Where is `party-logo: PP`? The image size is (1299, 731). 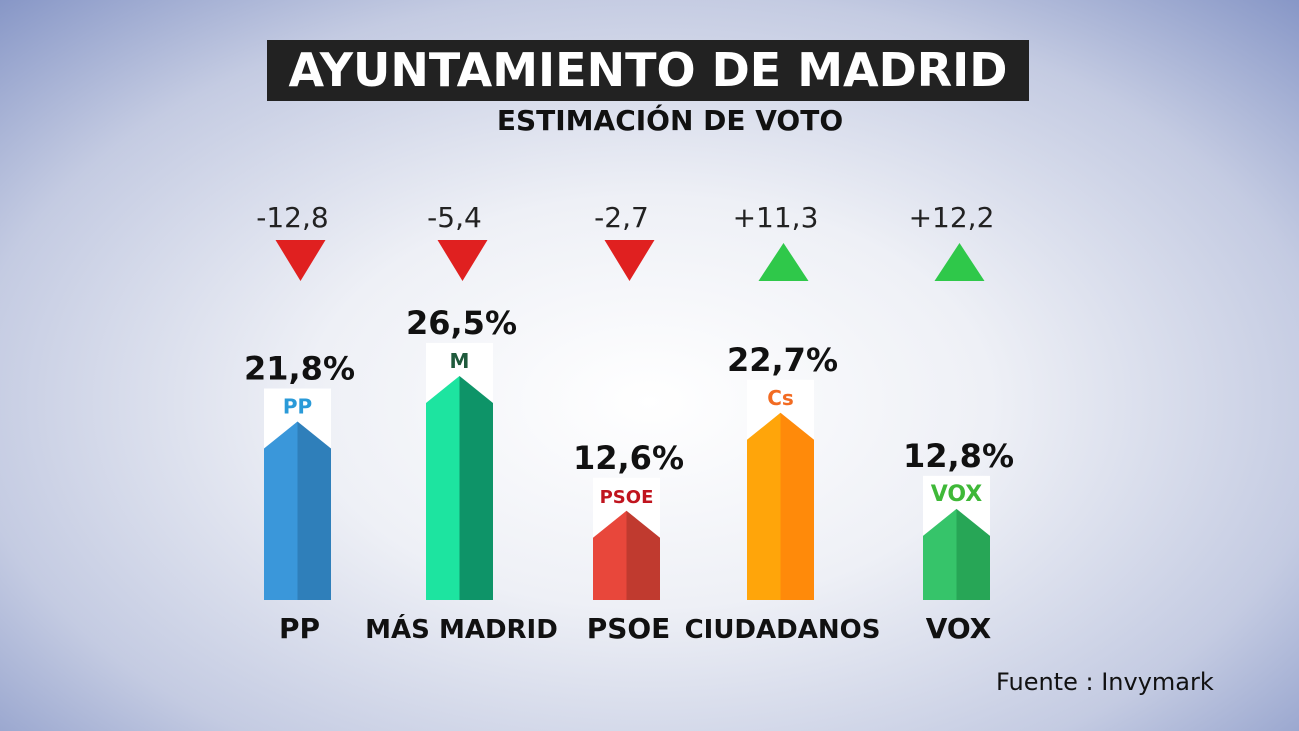
party-logo: PP is located at coordinates (297, 407).